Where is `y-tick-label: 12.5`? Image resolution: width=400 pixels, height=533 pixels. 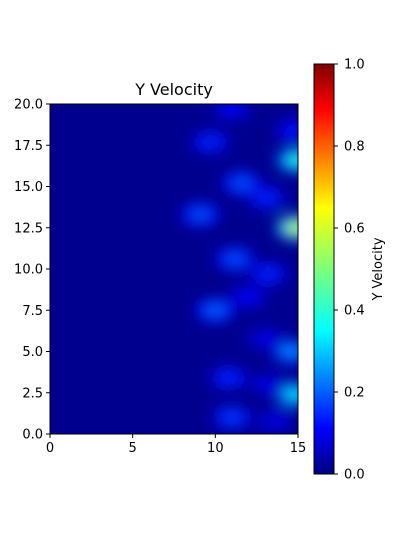
y-tick-label: 12.5 is located at coordinates (28, 228).